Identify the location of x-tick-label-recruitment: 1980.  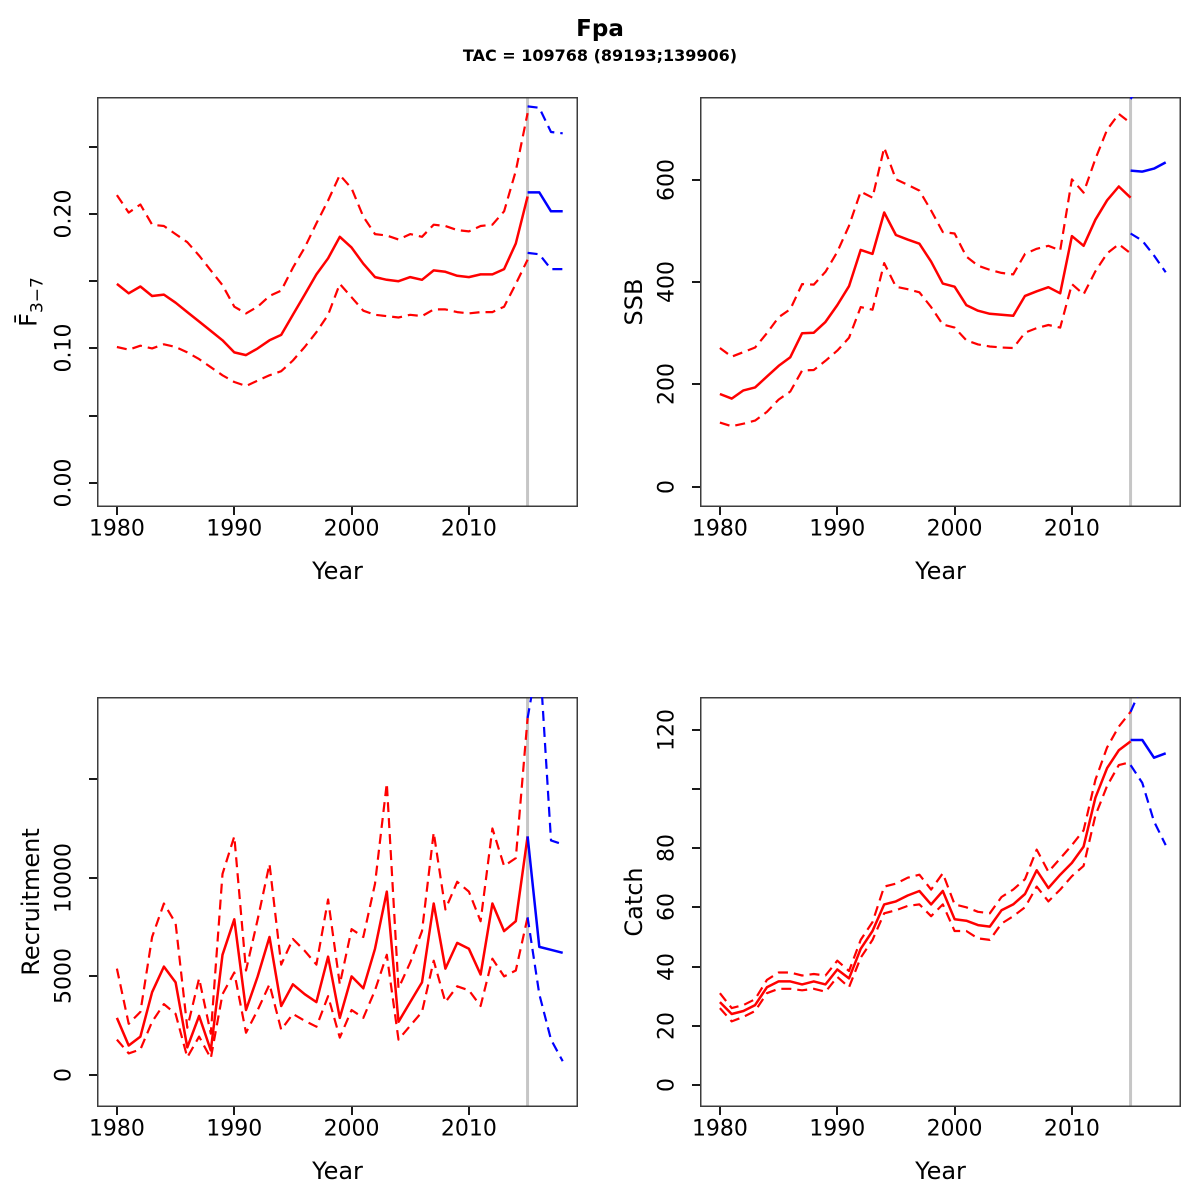
(116, 1129).